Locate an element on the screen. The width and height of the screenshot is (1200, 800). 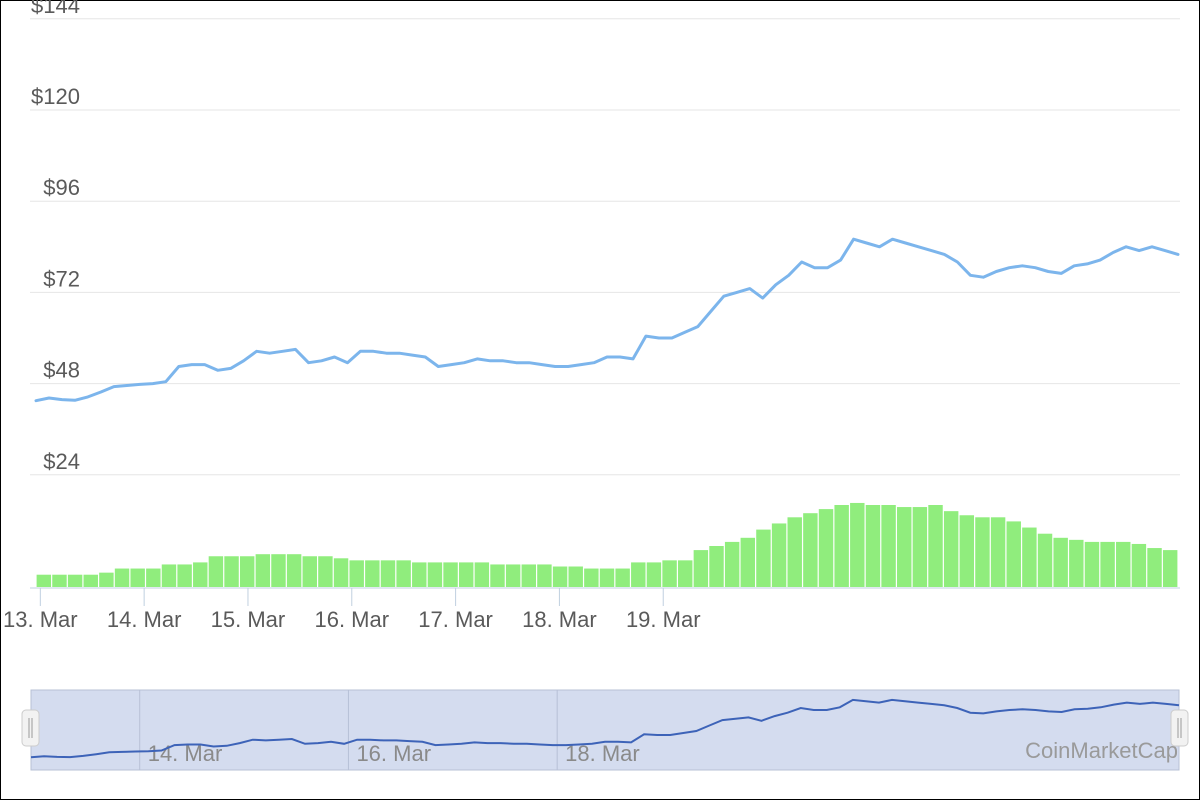
navigator-left-handle is located at coordinates (30, 728).